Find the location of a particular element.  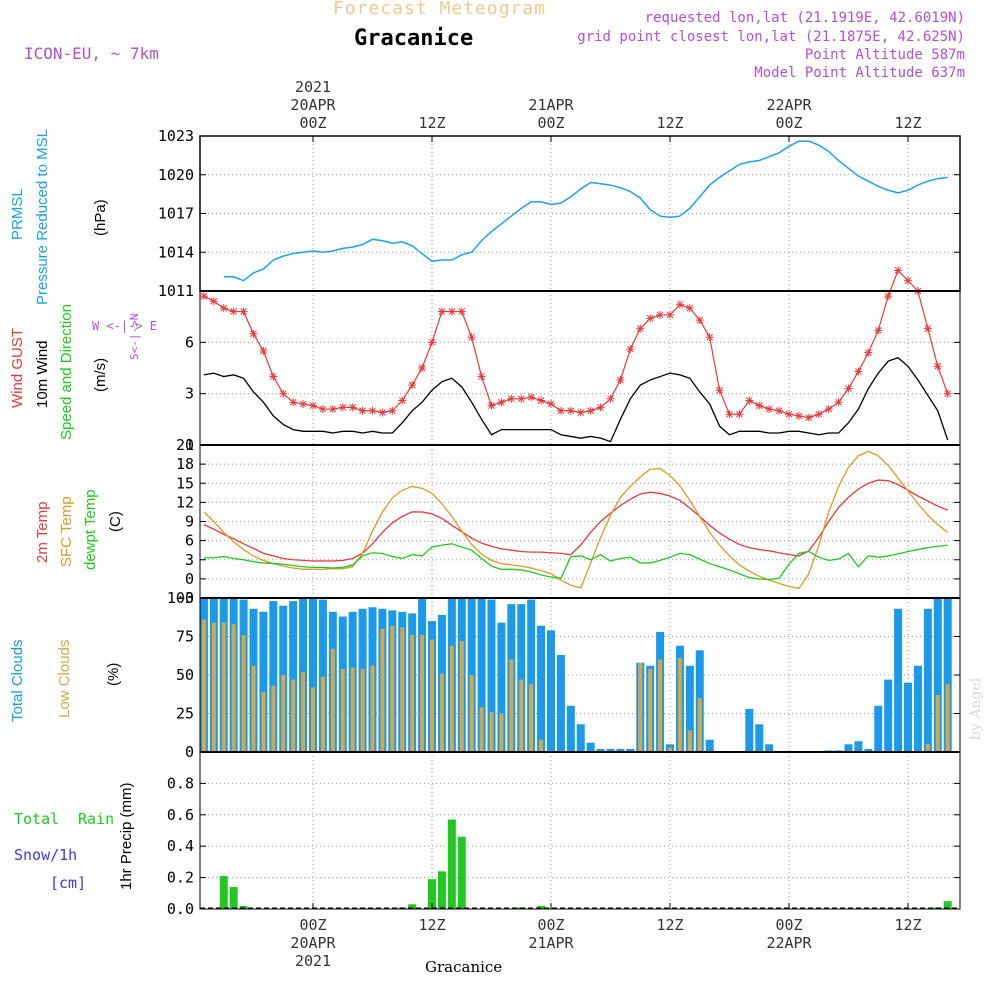

panel-frame is located at coordinates (580, 368).